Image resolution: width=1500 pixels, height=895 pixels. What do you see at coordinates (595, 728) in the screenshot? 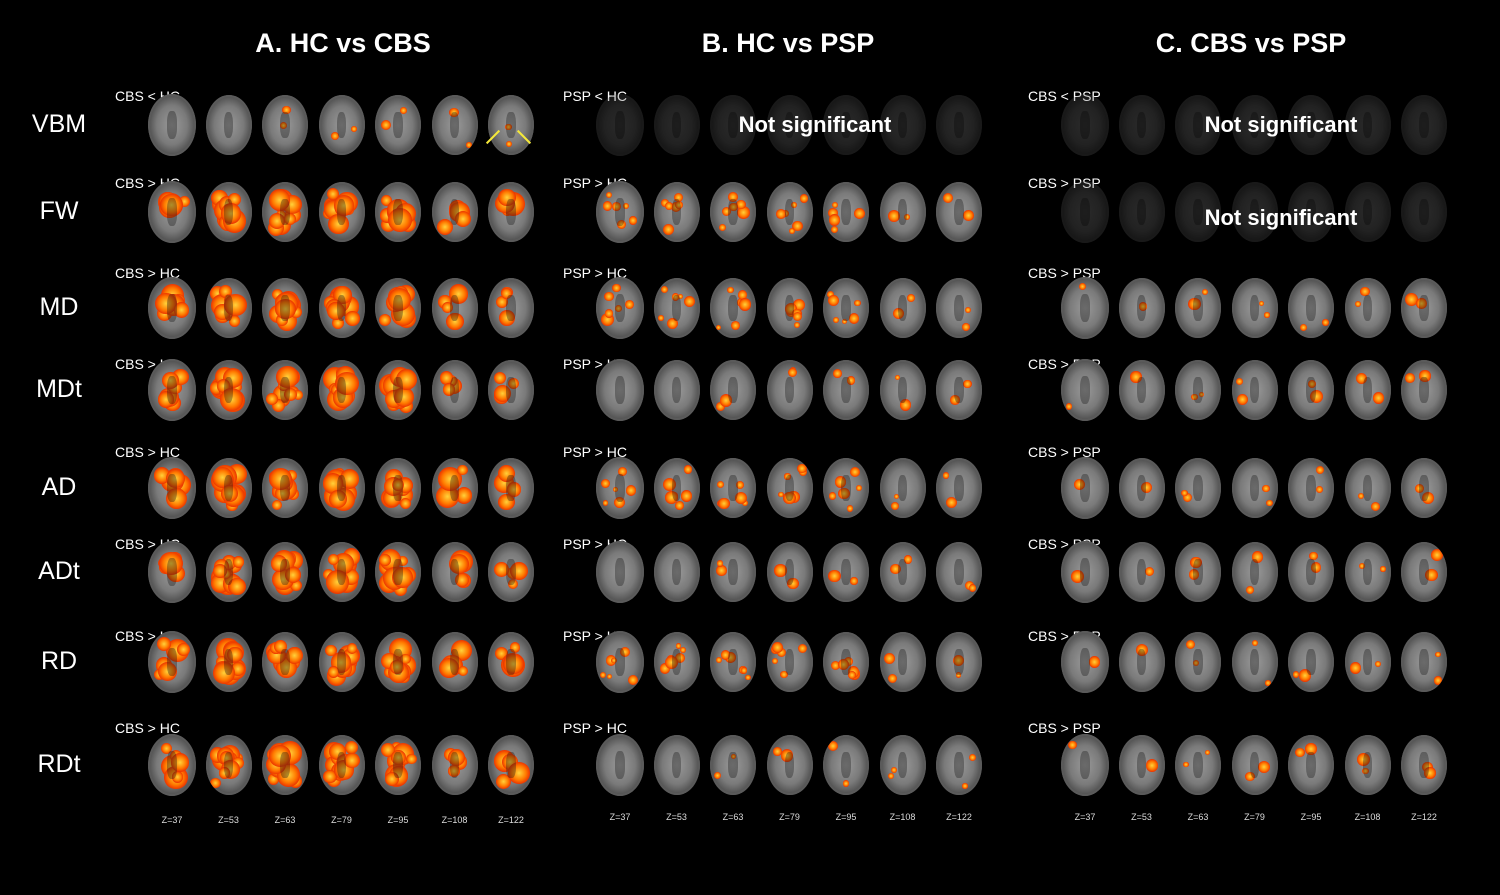
I see `contrast-label: PSP > HC` at bounding box center [595, 728].